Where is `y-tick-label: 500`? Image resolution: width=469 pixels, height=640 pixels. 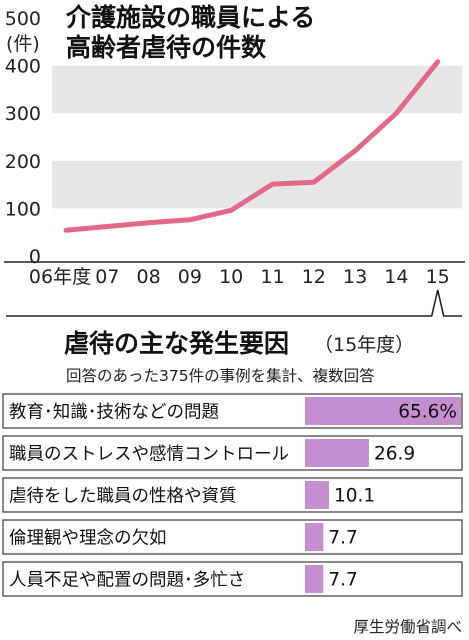
y-tick-label: 500 is located at coordinates (23, 19).